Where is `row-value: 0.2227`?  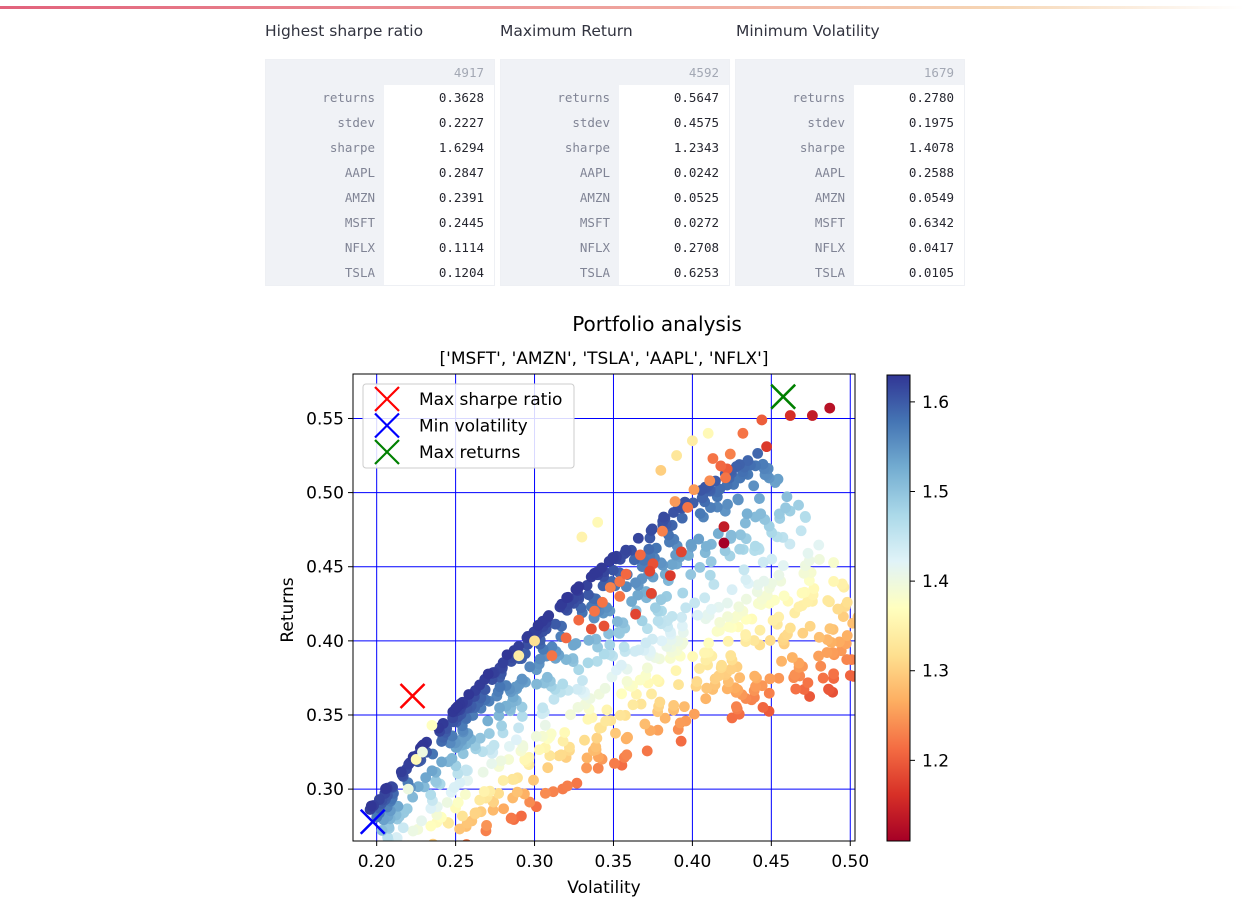
row-value: 0.2227 is located at coordinates (461, 122).